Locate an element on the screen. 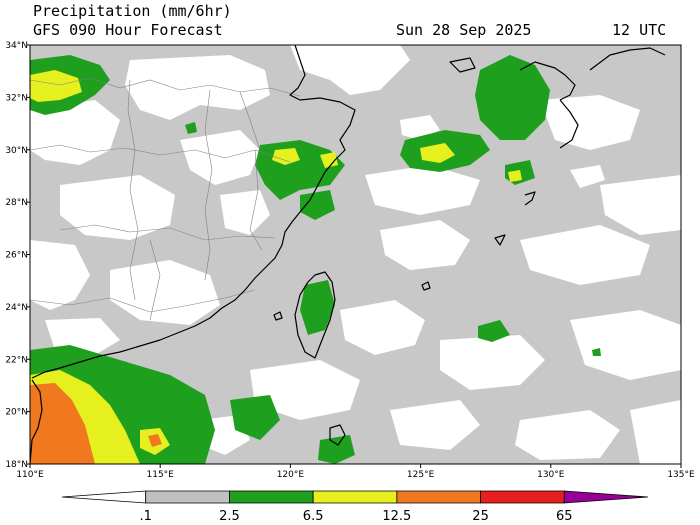 The height and width of the screenshot is (525, 700). lat-tick-label: 30°N is located at coordinates (16, 151).